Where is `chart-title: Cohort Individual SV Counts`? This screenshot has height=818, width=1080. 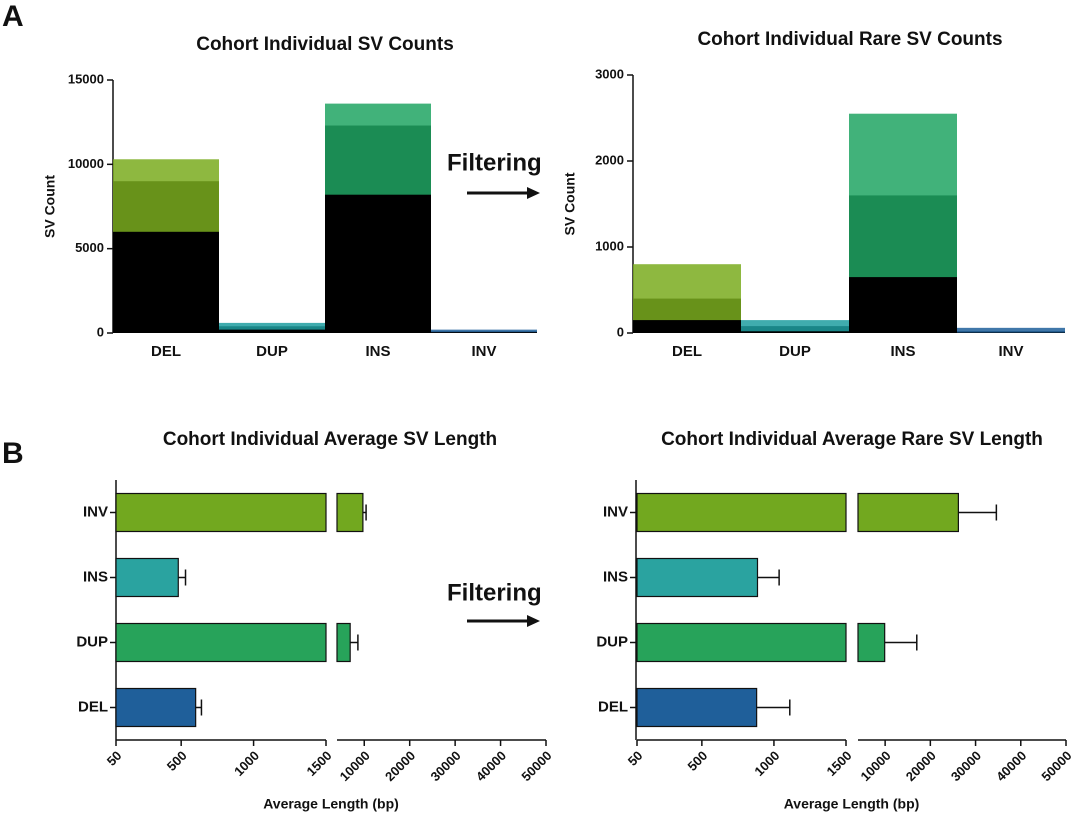
chart-title: Cohort Individual SV Counts is located at coordinates (325, 44).